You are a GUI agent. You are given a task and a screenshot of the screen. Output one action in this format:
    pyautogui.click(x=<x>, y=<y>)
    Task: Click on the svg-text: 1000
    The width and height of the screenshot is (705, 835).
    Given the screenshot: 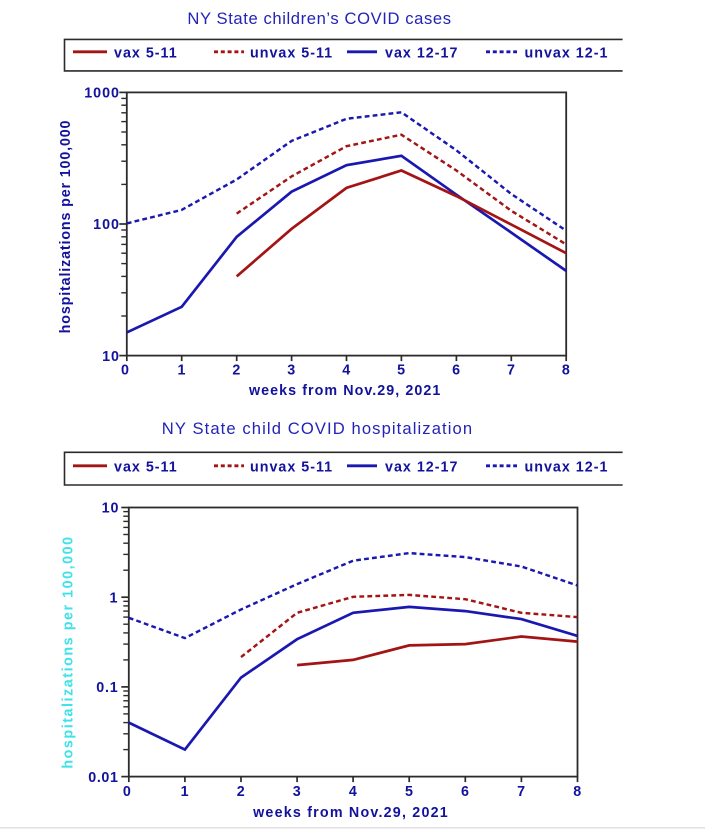 What is the action you would take?
    pyautogui.click(x=102, y=94)
    